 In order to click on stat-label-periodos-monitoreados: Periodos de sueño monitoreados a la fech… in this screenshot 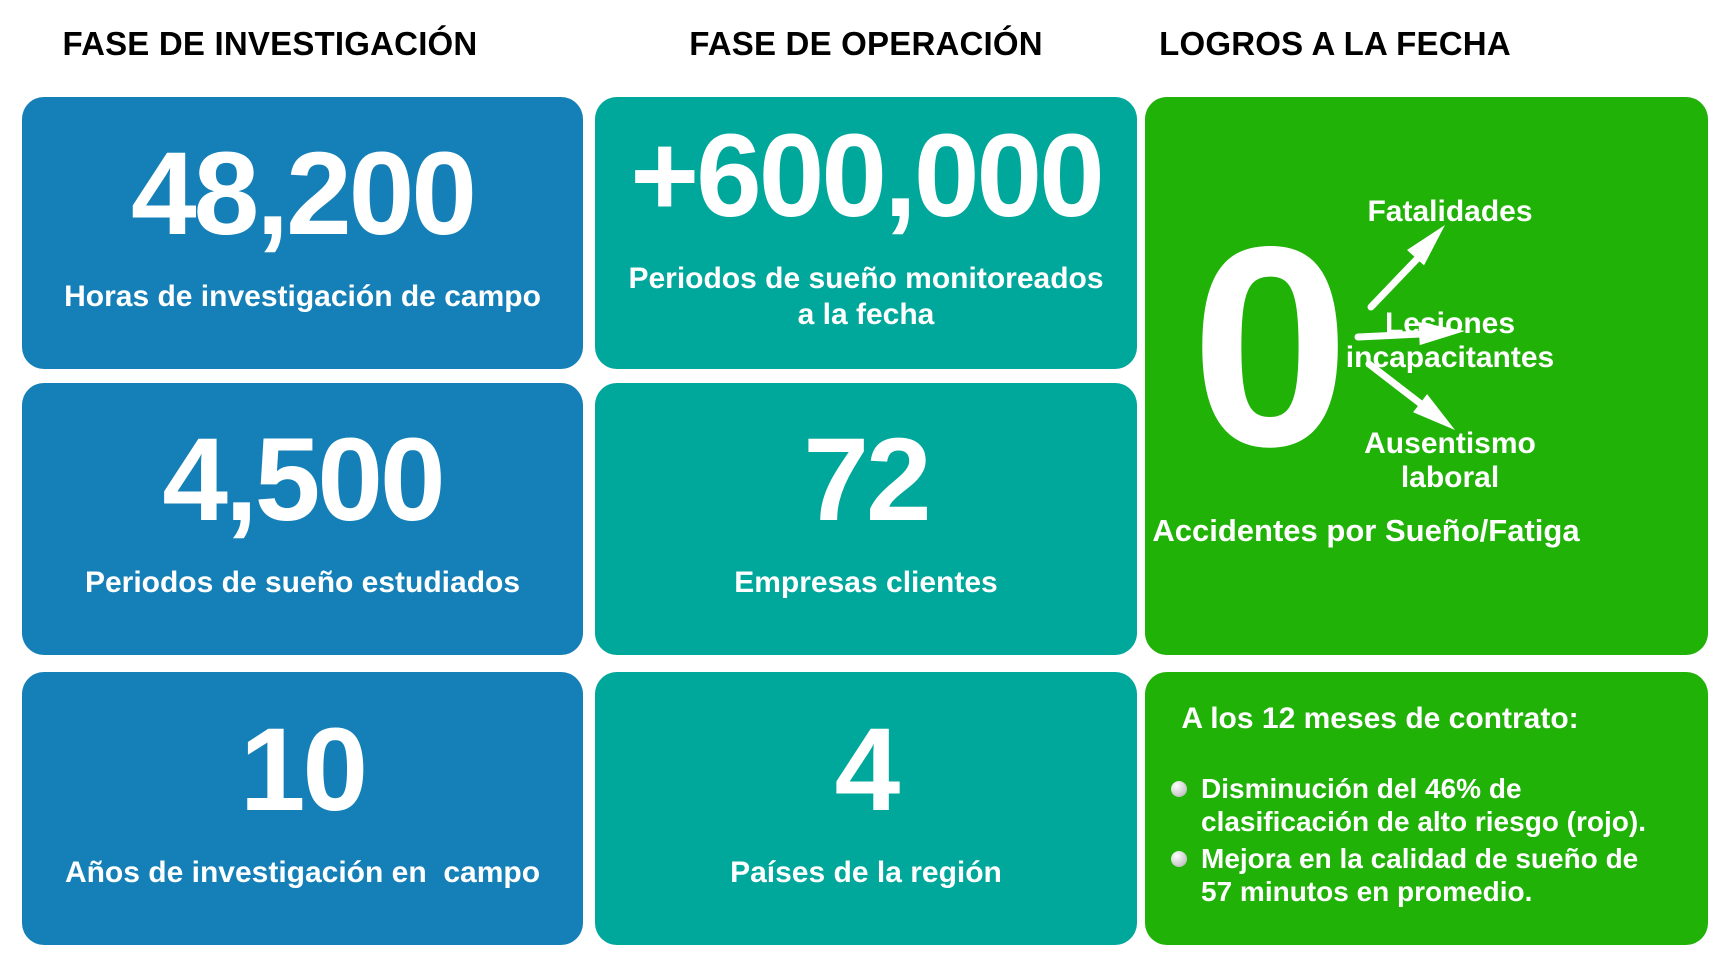, I will do `click(866, 296)`.